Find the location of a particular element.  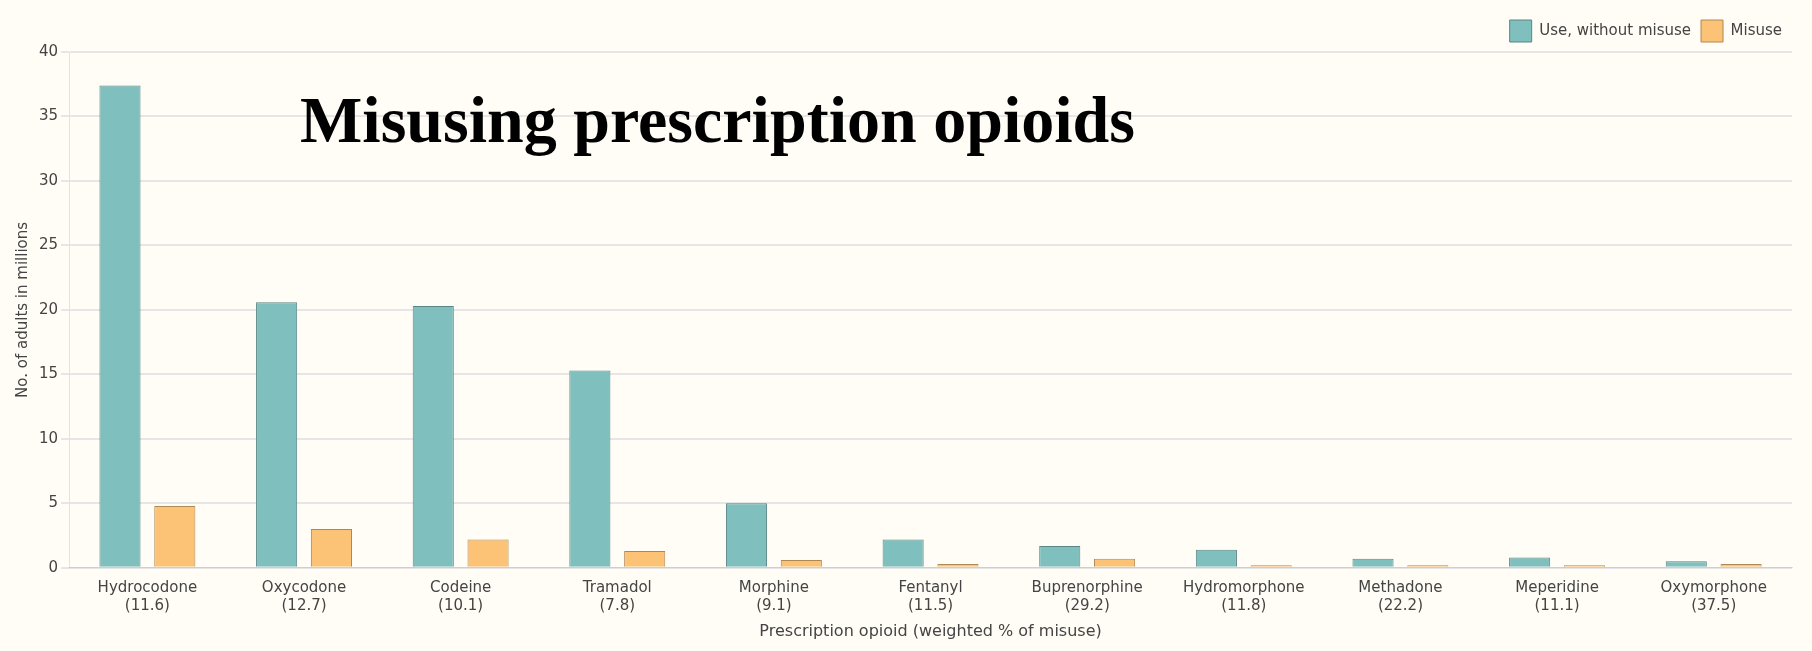

legend-label: Use, without misuse is located at coordinates (1615, 29).